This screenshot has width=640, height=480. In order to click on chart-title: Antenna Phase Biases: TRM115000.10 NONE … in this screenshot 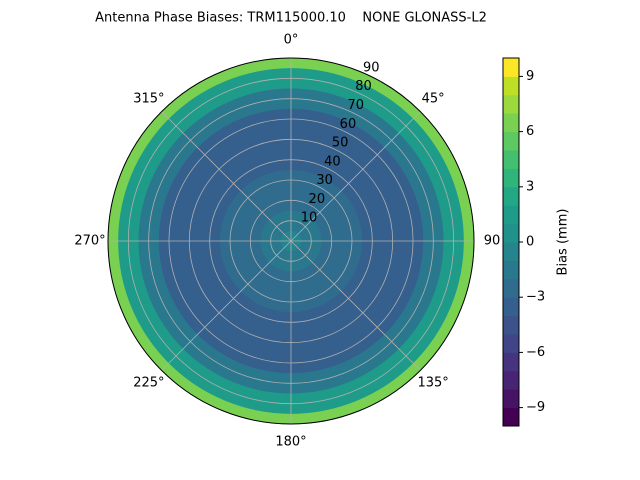, I will do `click(291, 18)`.